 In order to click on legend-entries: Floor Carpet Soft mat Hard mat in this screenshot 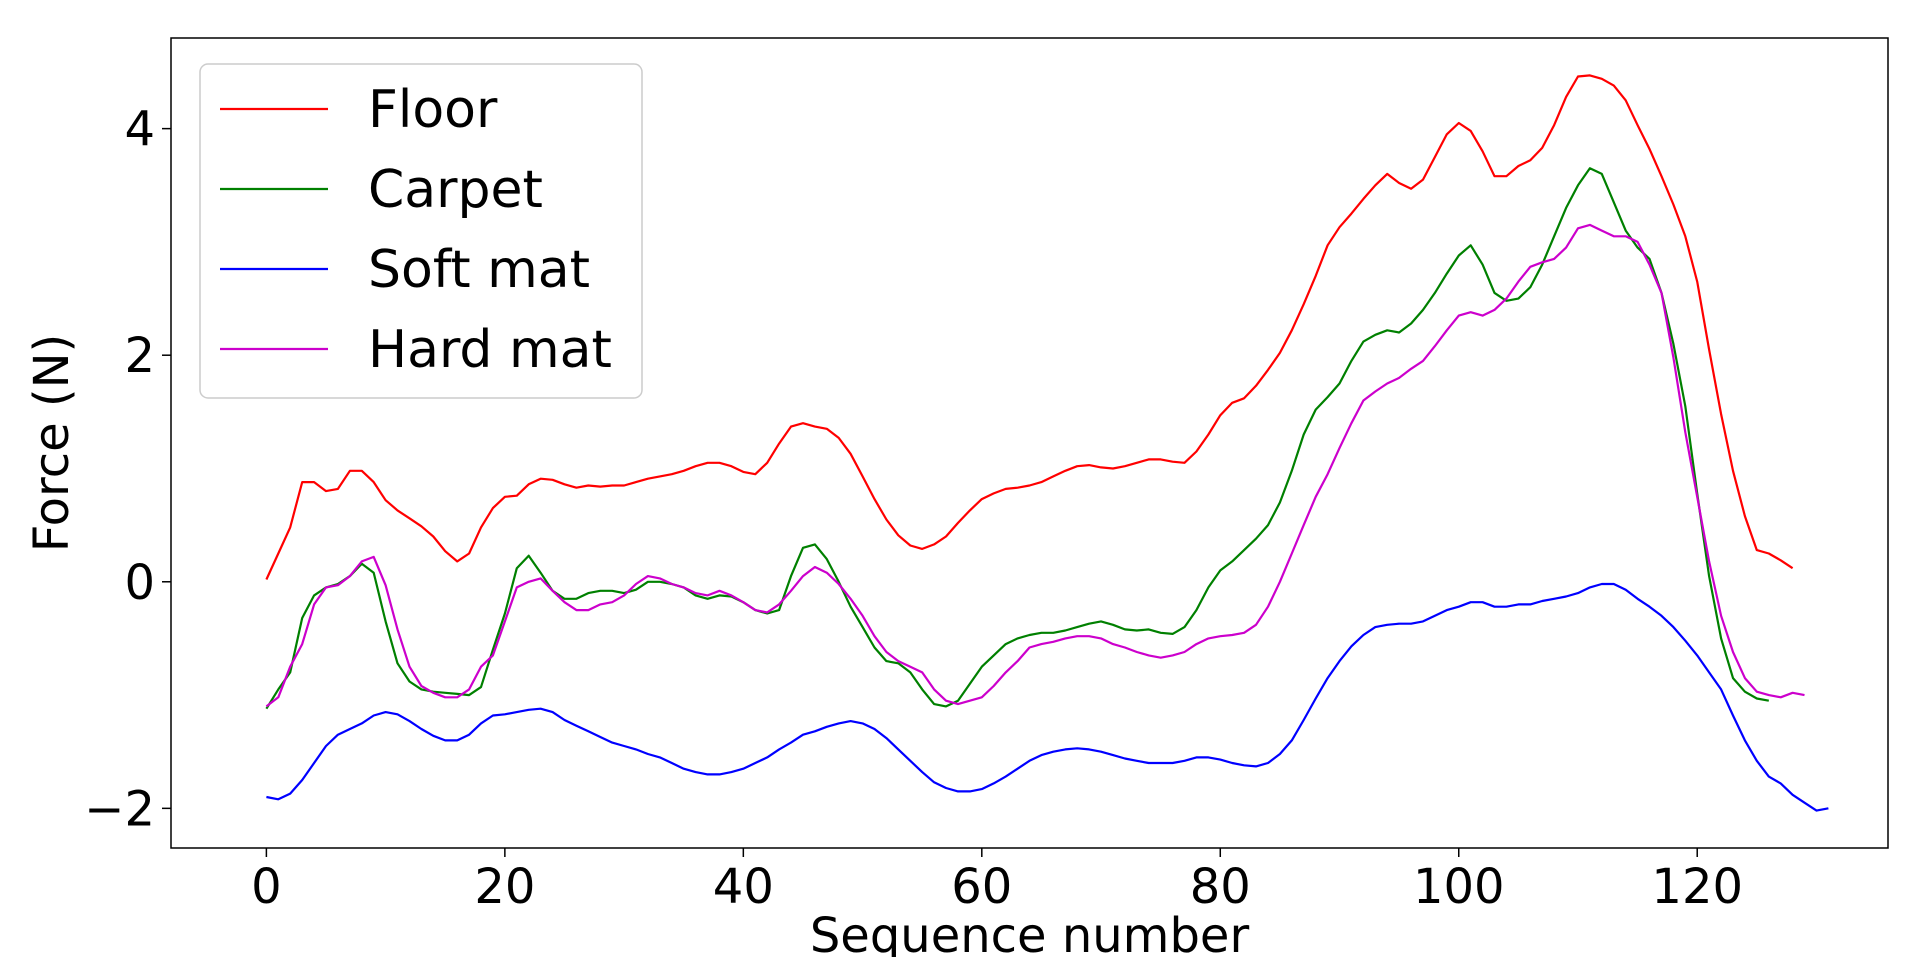, I will do `click(416, 230)`.